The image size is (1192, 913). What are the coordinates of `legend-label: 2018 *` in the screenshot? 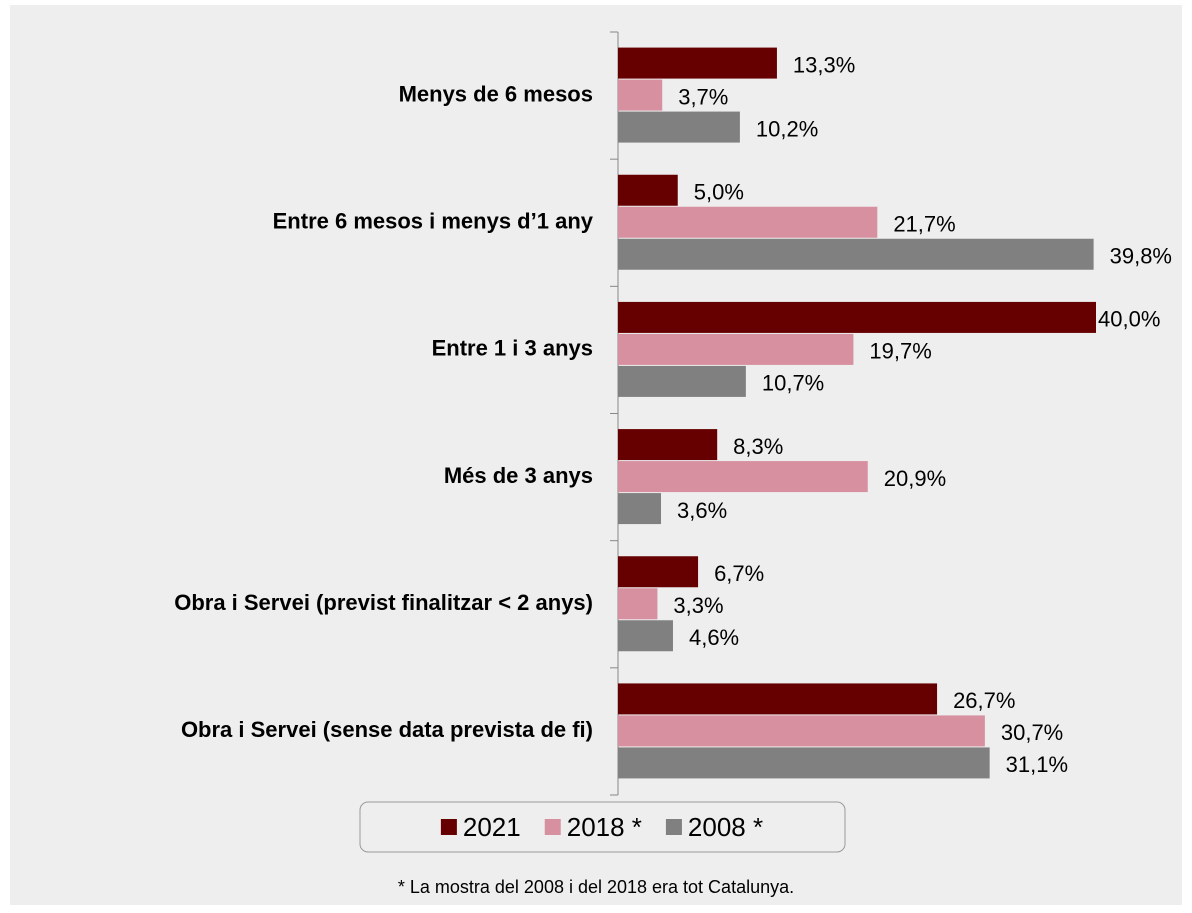 It's located at (604, 827).